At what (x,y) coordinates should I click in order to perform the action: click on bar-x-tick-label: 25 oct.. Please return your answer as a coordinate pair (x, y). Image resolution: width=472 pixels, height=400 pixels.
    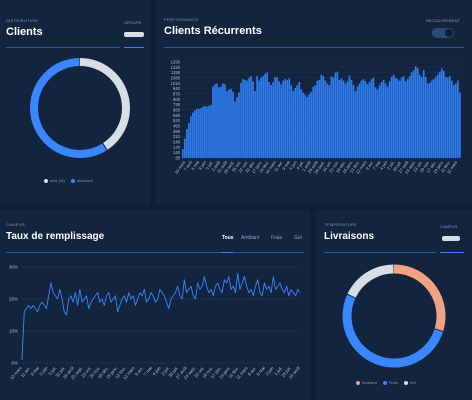
    Looking at the image, I should click on (236, 166).